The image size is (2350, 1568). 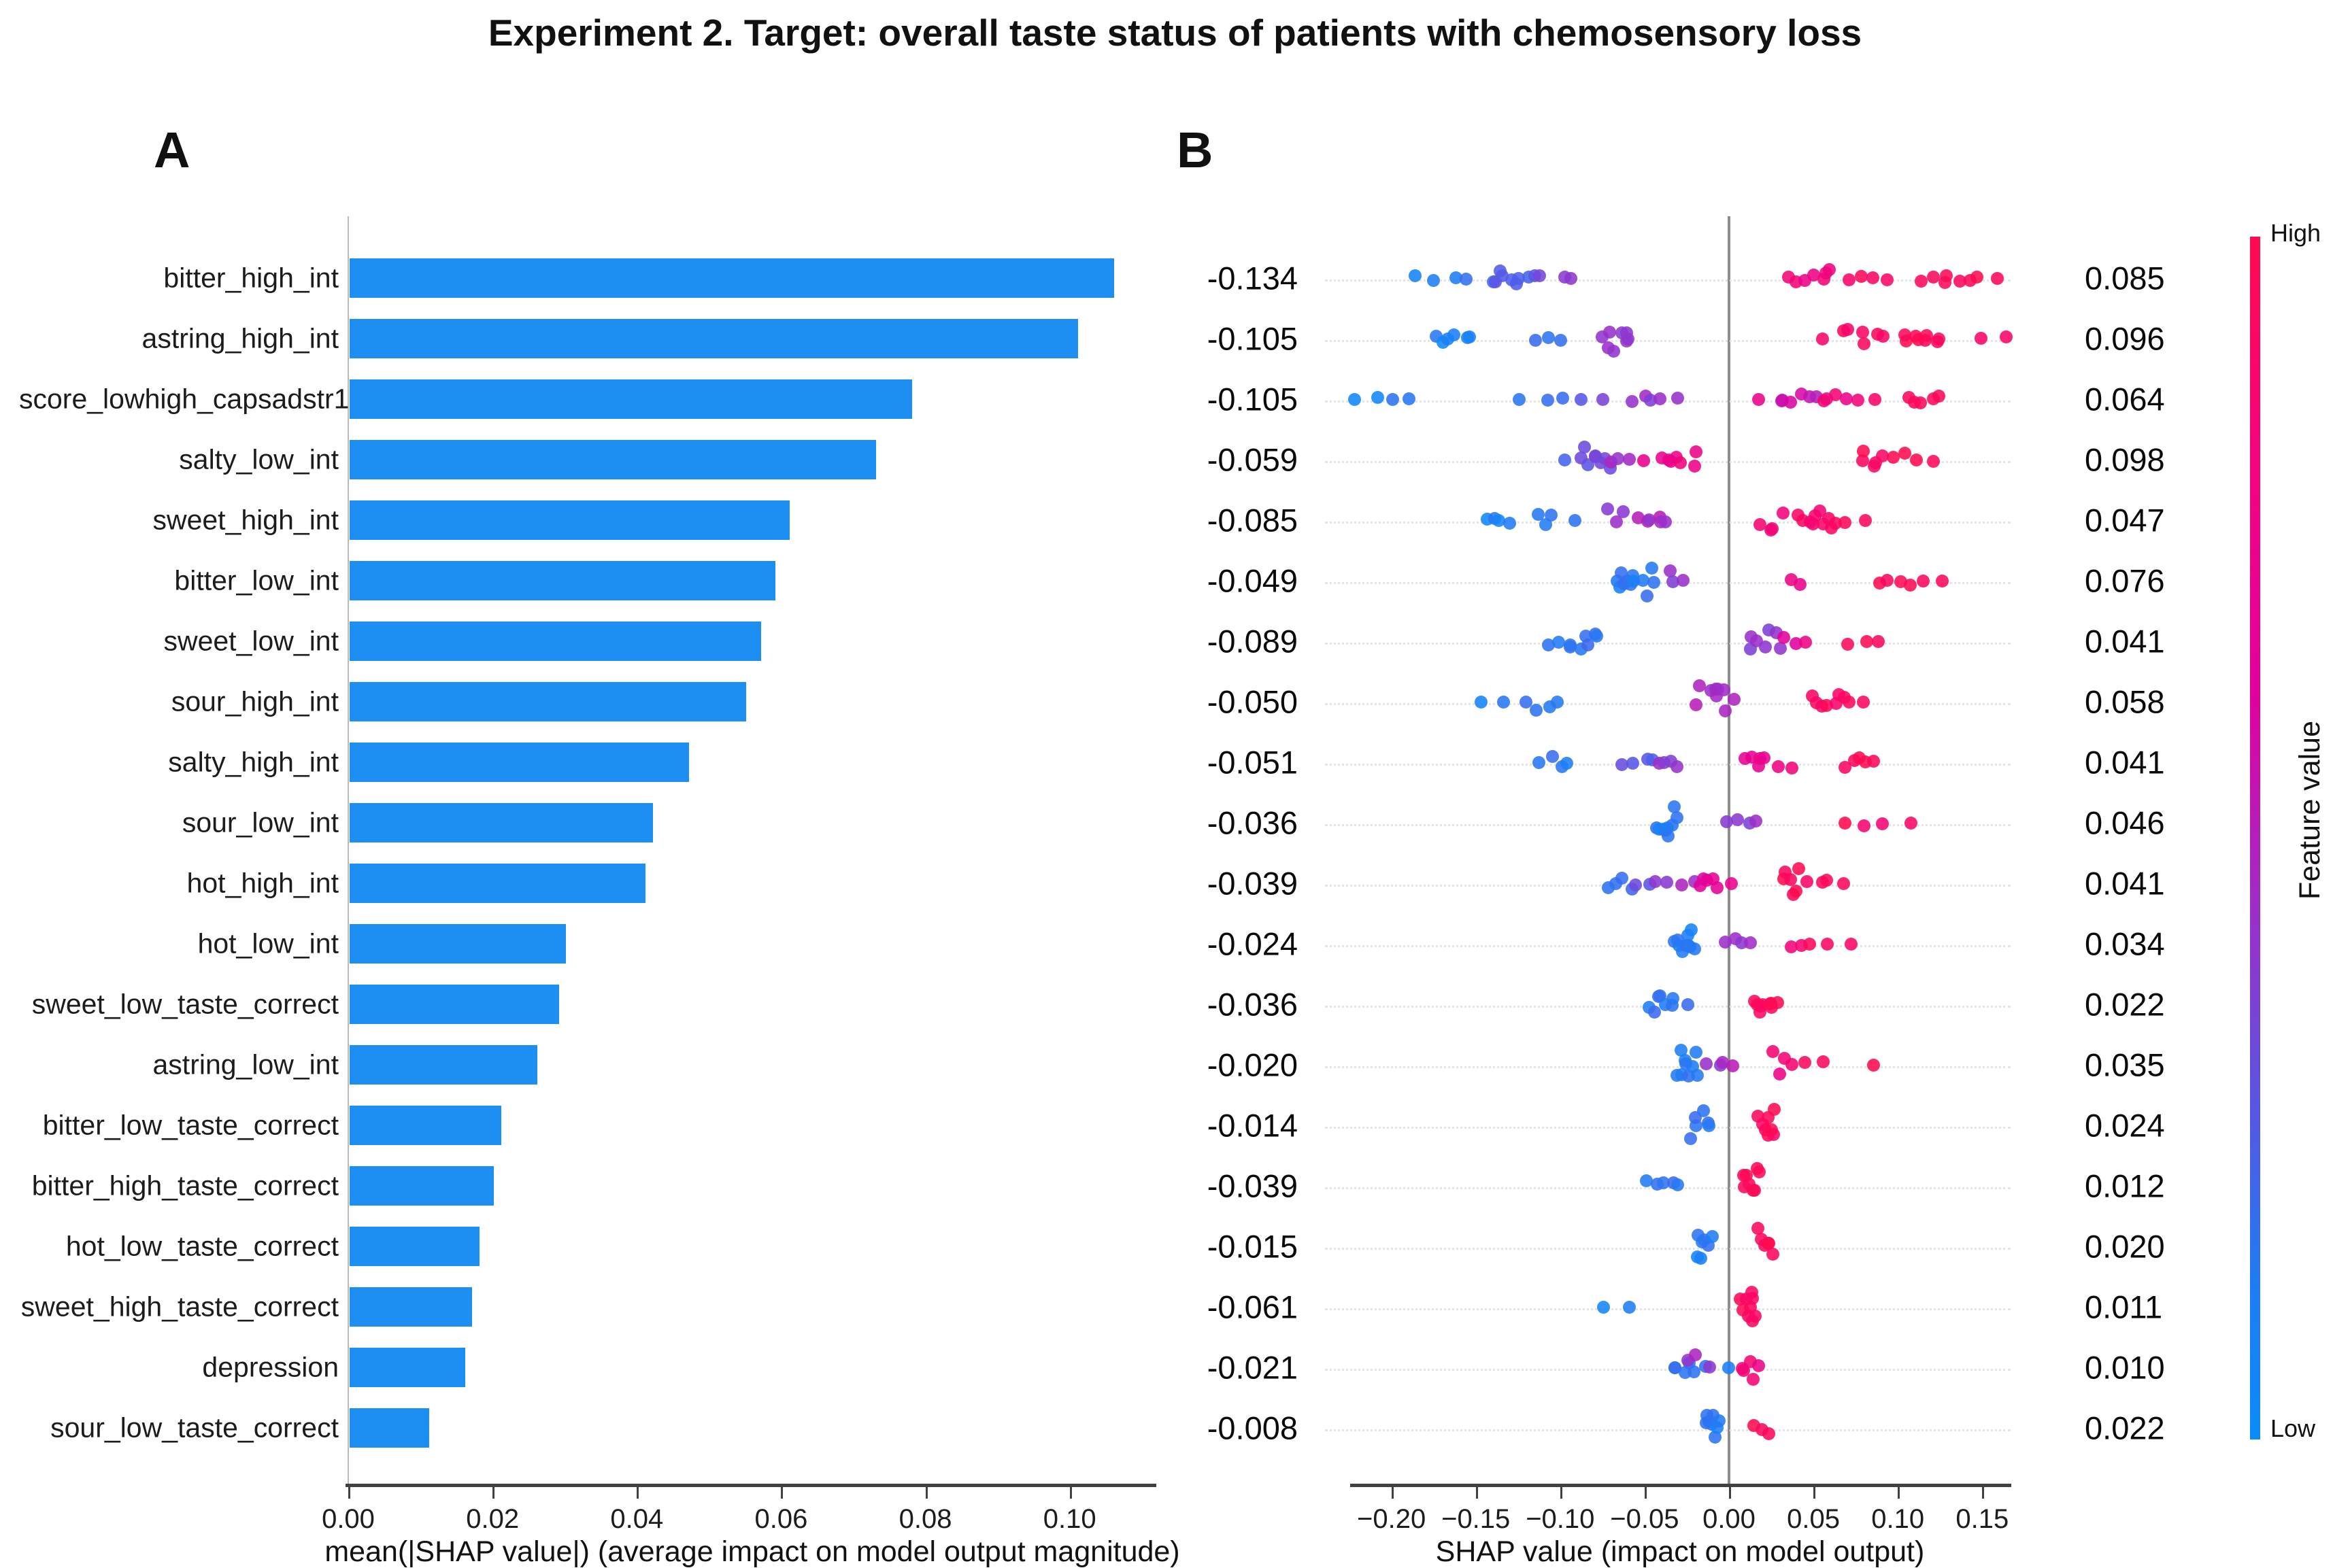 I want to click on feature-label: bitter_low_int, so click(x=256, y=580).